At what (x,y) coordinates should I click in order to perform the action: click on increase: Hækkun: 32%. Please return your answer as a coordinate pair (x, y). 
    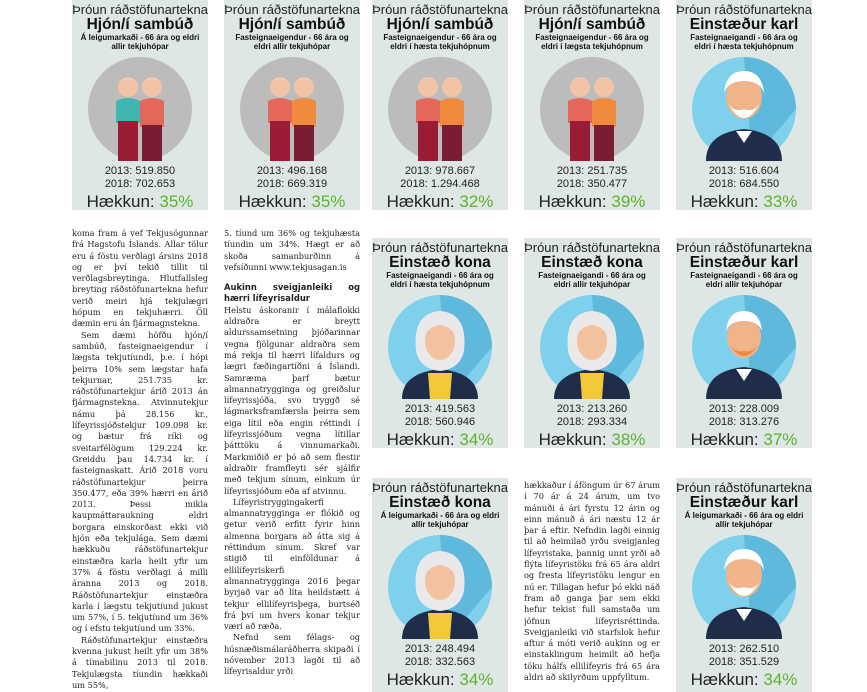
    Looking at the image, I should click on (440, 201).